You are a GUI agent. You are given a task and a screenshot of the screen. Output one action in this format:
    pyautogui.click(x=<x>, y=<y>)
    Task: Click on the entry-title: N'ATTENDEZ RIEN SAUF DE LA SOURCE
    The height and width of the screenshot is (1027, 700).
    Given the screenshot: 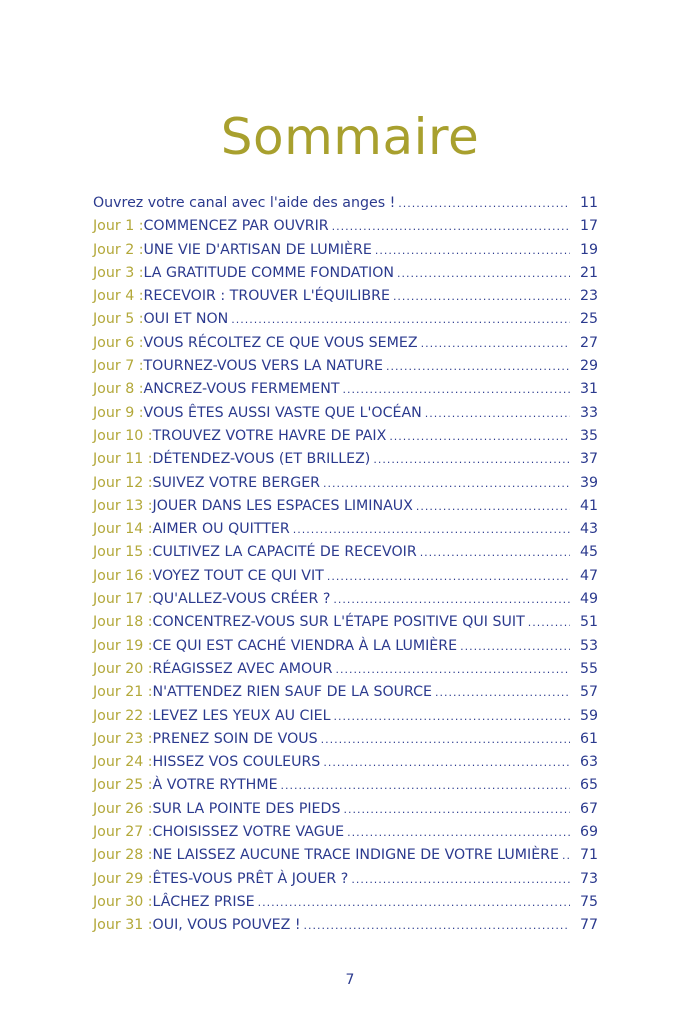 What is the action you would take?
    pyautogui.click(x=292, y=692)
    